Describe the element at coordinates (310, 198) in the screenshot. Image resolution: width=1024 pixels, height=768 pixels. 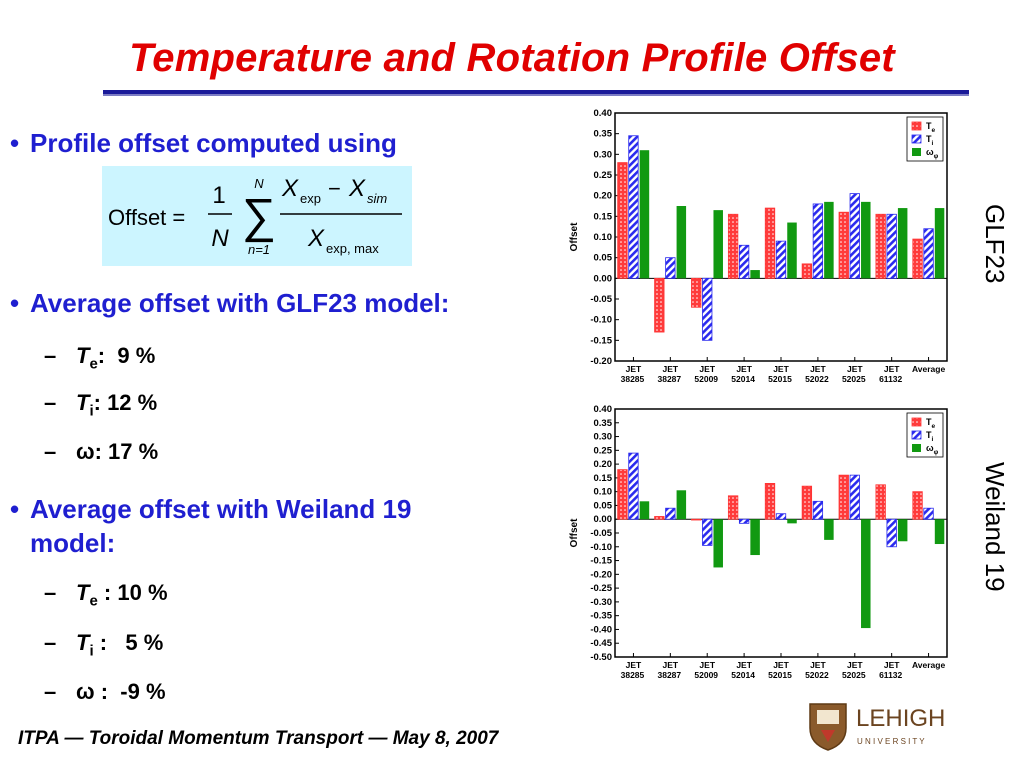
I see `num-x1-sub: exp` at that location.